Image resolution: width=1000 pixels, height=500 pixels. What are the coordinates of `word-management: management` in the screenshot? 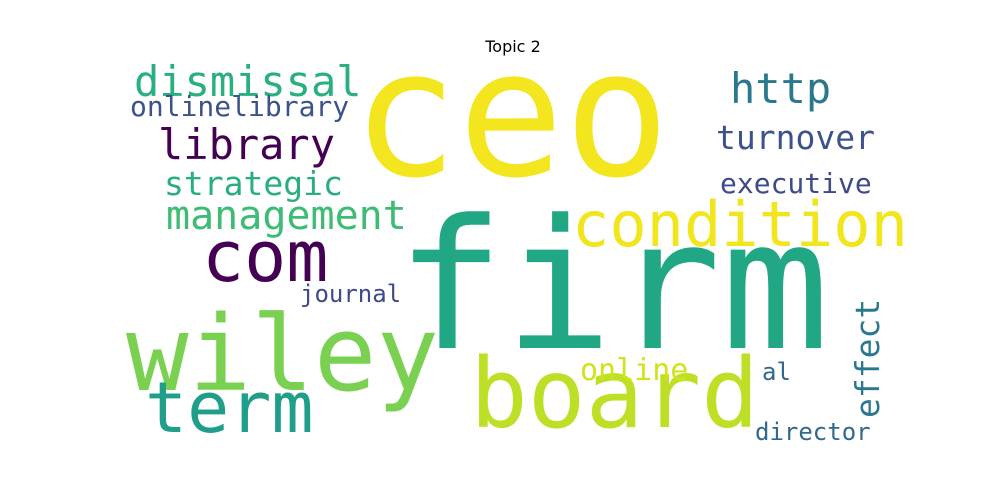 It's located at (286, 216).